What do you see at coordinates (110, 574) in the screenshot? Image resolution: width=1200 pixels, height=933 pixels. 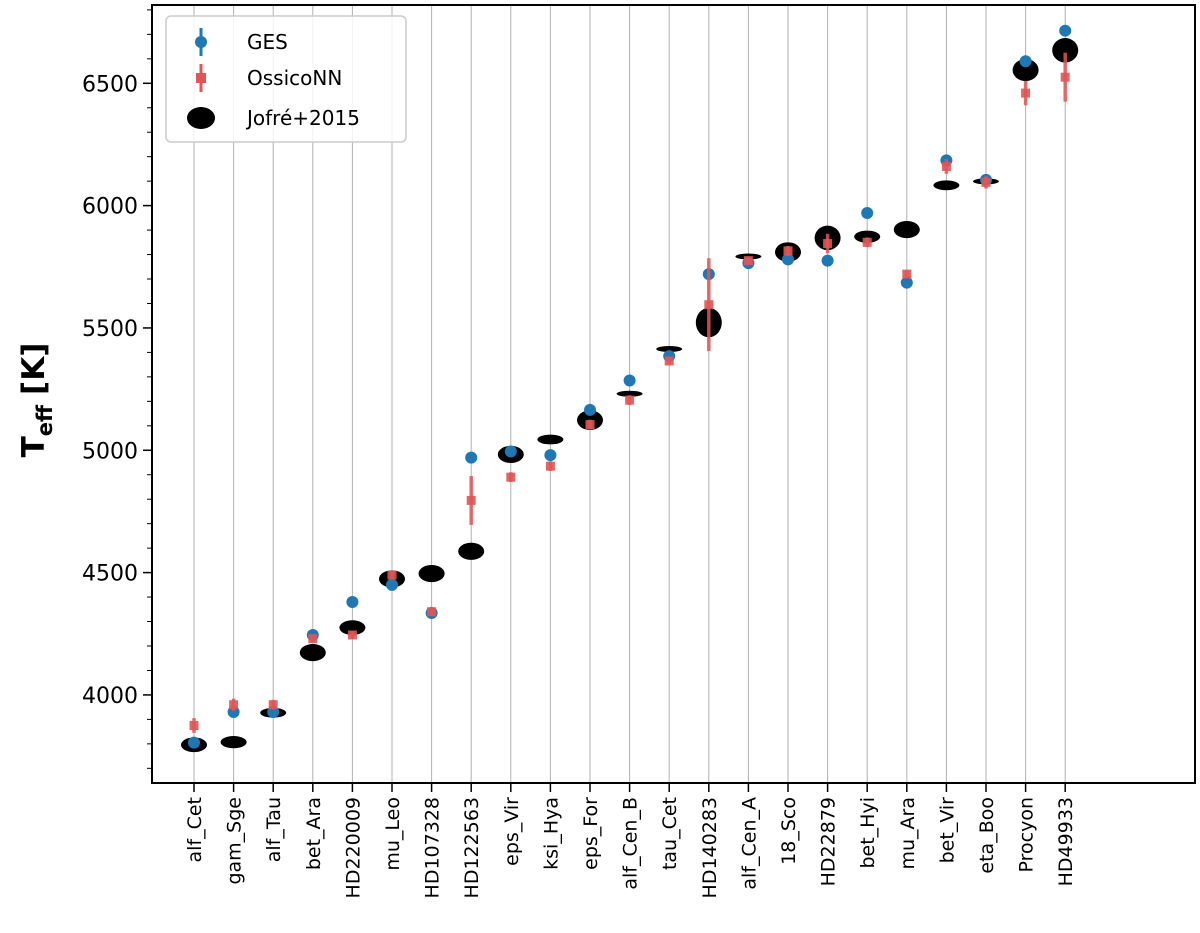 I see `y-tick-label-4500: 4500` at bounding box center [110, 574].